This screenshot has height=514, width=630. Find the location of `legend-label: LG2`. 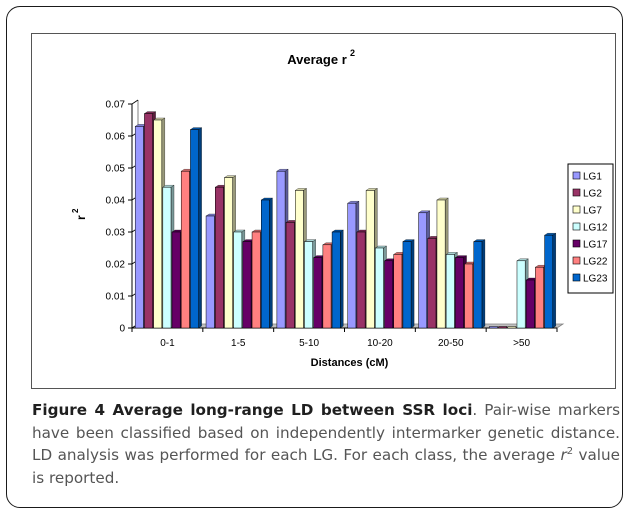

legend-label: LG2 is located at coordinates (592, 194).